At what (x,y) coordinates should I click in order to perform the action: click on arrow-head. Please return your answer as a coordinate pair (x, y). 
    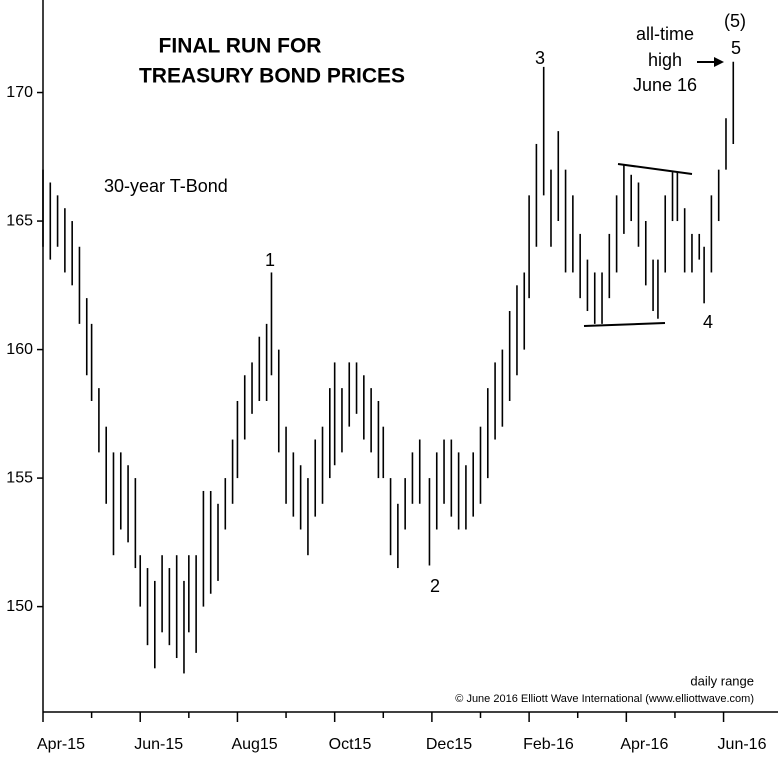
    Looking at the image, I should click on (719, 62).